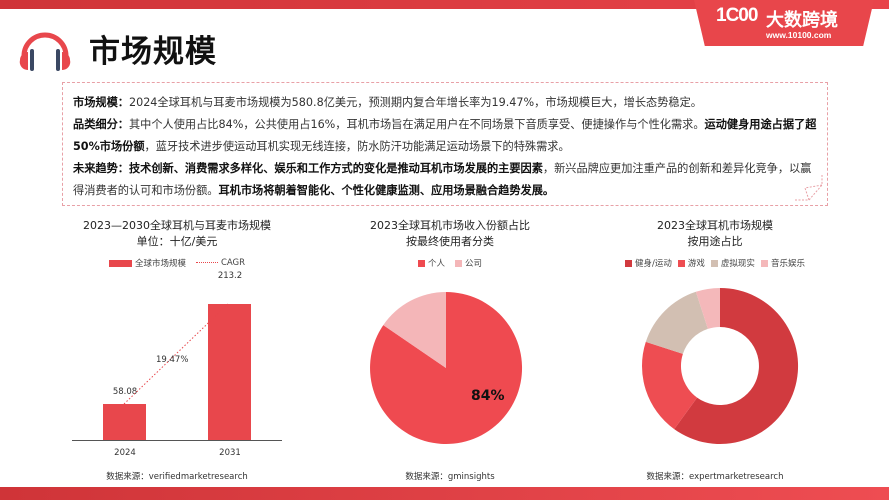 This screenshot has width=889, height=500. Describe the element at coordinates (444, 4) in the screenshot. I see `top-accent-bar` at that location.